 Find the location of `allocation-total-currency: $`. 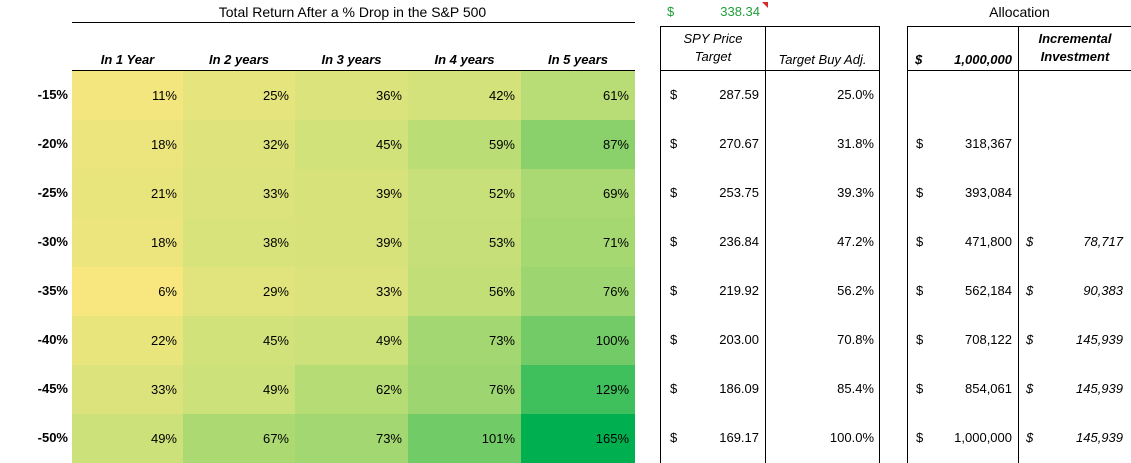

allocation-total-currency: $ is located at coordinates (919, 59).